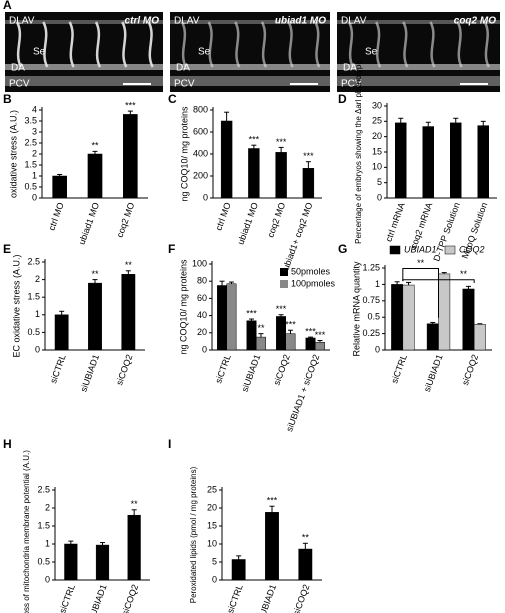  I want to click on y-tick-label: 2.5, so click(30, 142).